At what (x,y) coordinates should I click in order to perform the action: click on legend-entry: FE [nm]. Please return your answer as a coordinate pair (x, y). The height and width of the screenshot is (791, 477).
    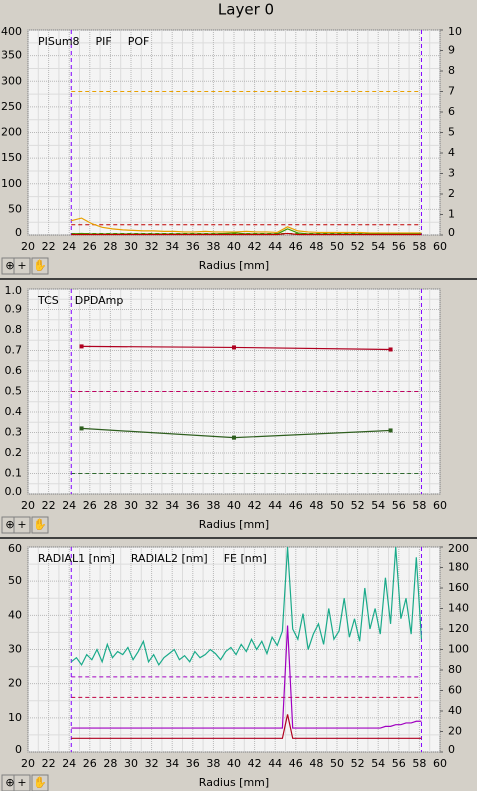
    Looking at the image, I should click on (245, 558).